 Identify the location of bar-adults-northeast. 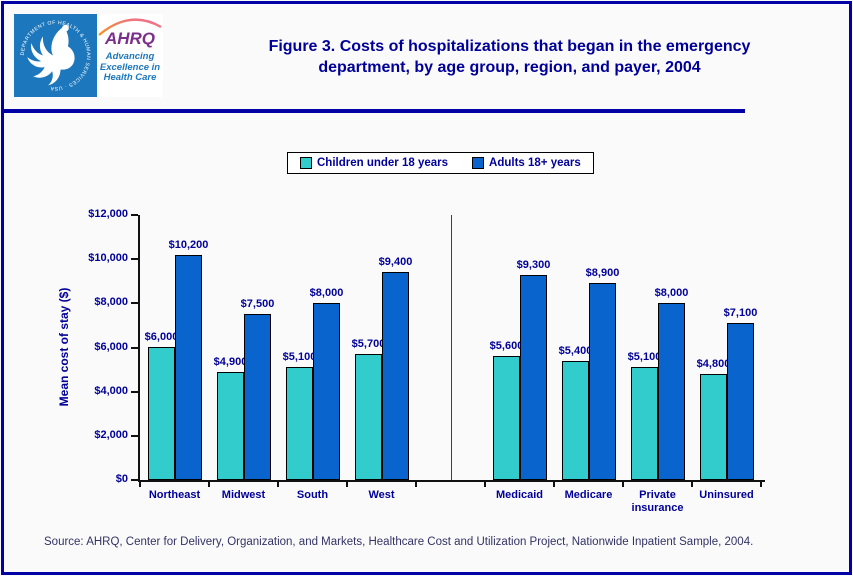
(188, 367).